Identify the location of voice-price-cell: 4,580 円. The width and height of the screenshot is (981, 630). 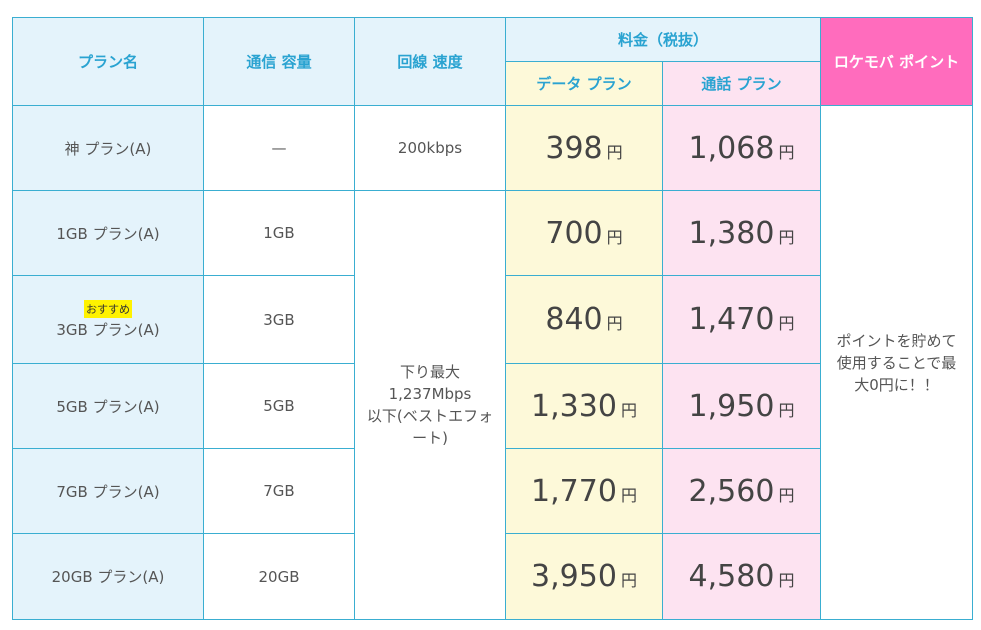
(741, 576).